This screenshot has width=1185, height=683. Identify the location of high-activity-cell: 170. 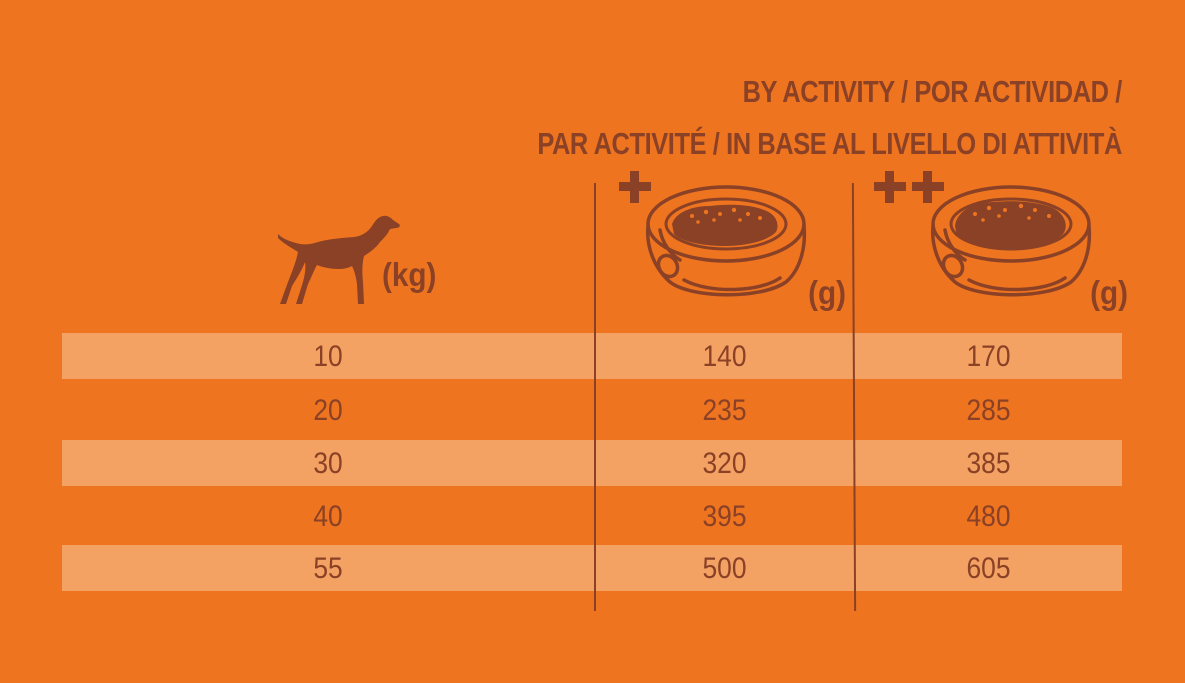
(988, 356).